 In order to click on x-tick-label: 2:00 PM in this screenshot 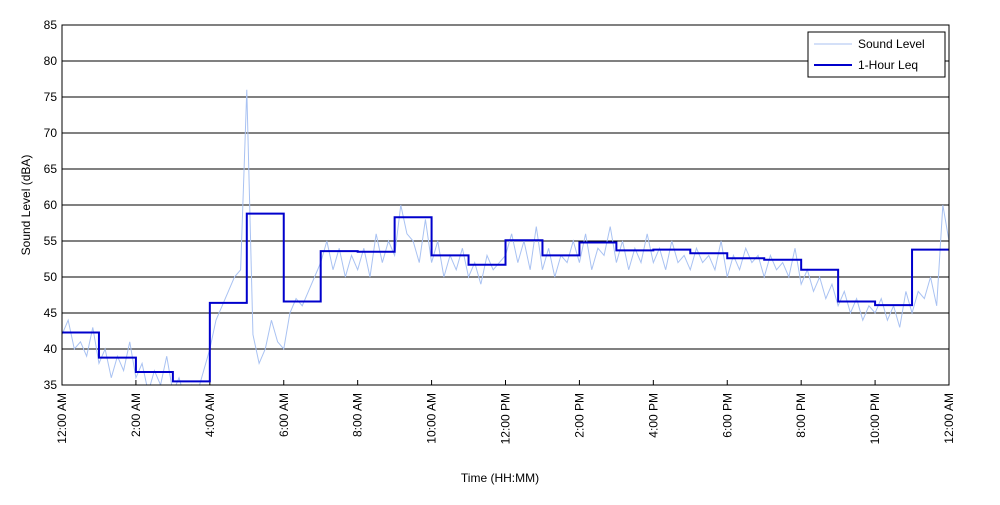, I will do `click(579, 415)`.